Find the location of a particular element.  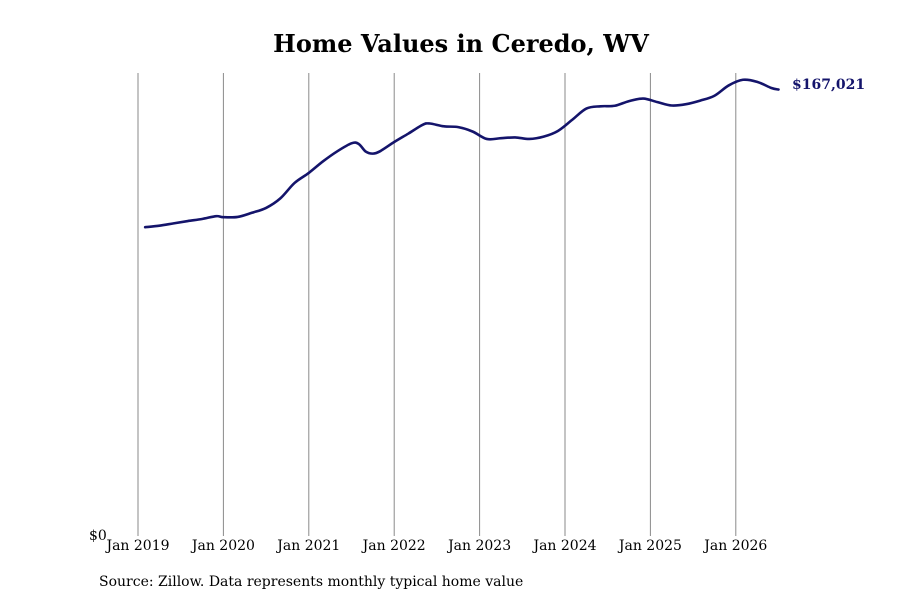

x-tick-label-6: Jan 2025 is located at coordinates (649, 546).